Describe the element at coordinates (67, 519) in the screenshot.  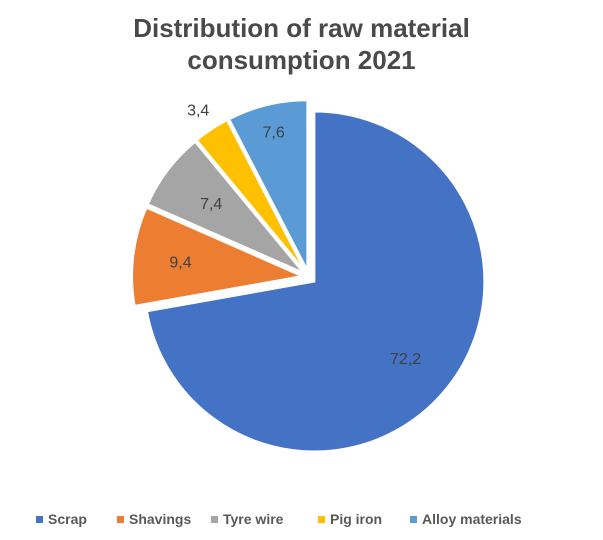
I see `legend-label-scrap: Scrap` at that location.